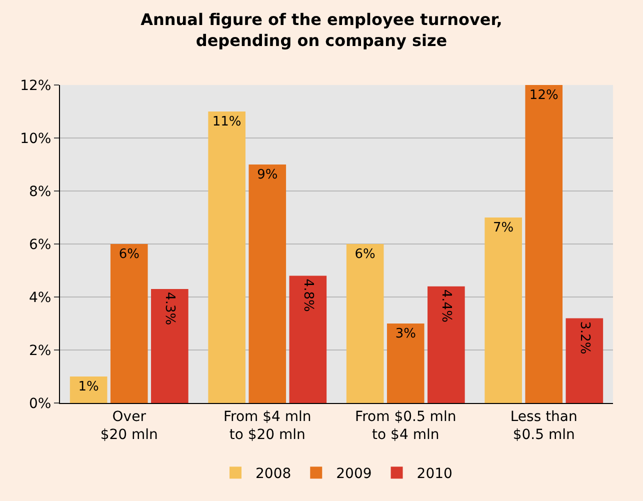 This screenshot has width=643, height=501. Describe the element at coordinates (503, 228) in the screenshot. I see `data-label: 7%` at that location.